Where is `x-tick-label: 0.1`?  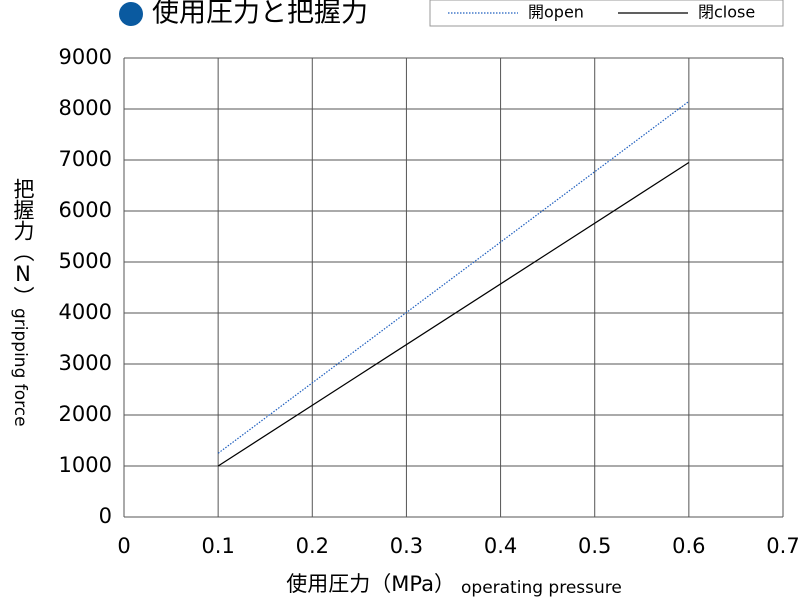
x-tick-label: 0.1 is located at coordinates (217, 546).